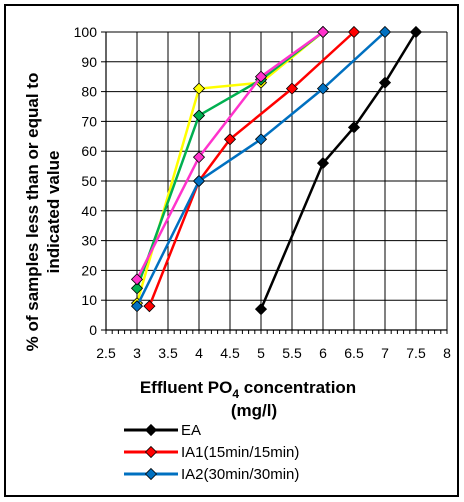  I want to click on x-tick-label: 5, so click(261, 353).